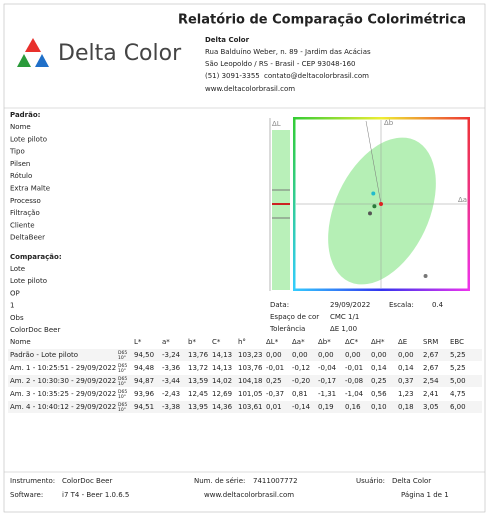  Describe the element at coordinates (17, 318) in the screenshot. I see `field: Obs` at that location.